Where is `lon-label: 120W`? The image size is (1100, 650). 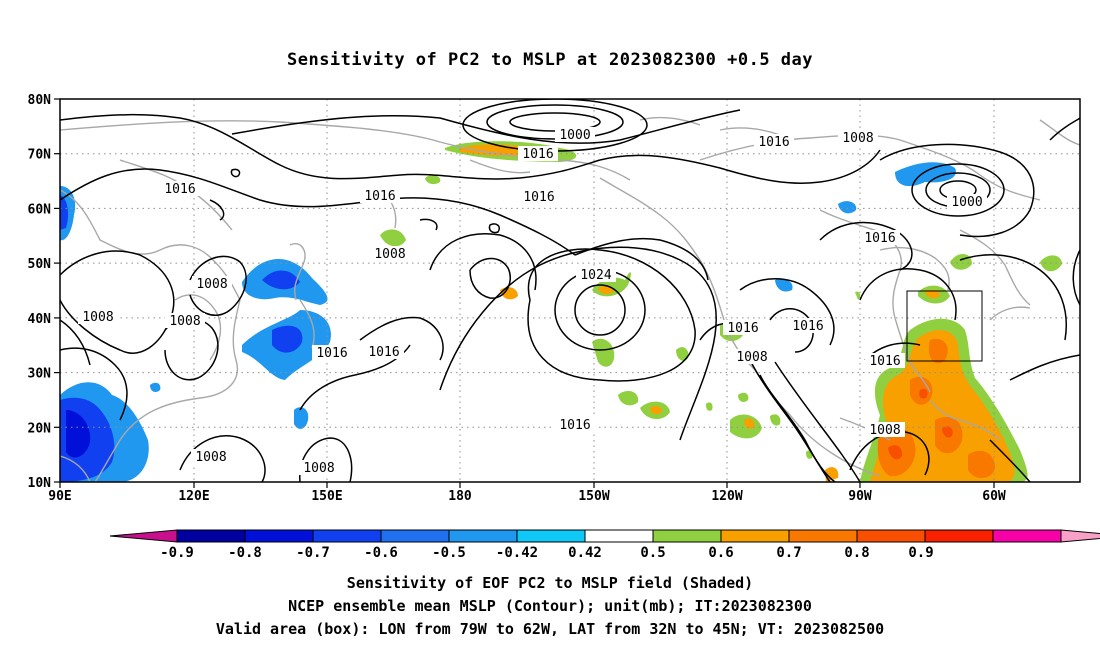
lon-label: 120W is located at coordinates (726, 496).